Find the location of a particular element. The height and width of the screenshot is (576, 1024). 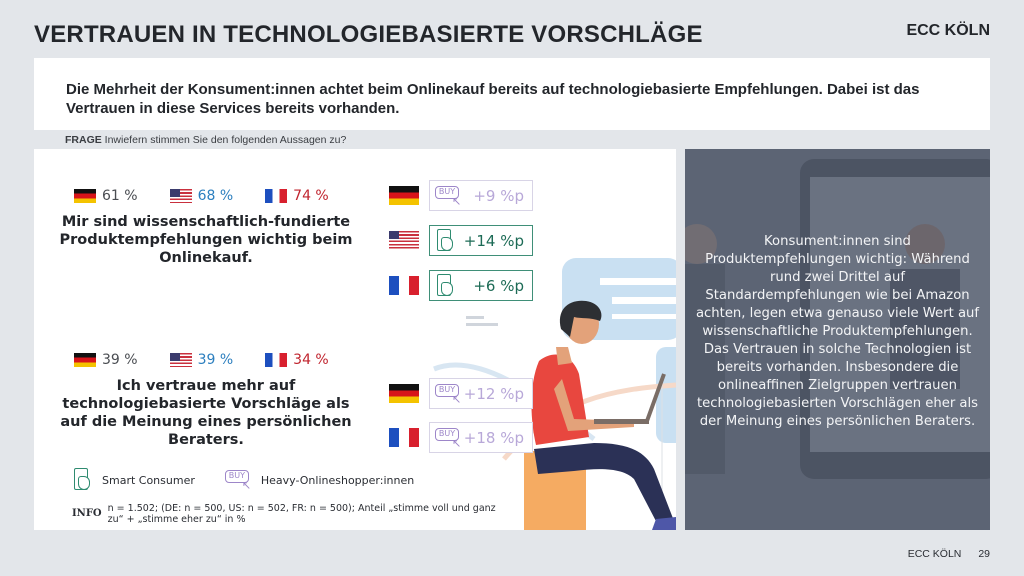

delta-value: +6 %p is located at coordinates (498, 285).